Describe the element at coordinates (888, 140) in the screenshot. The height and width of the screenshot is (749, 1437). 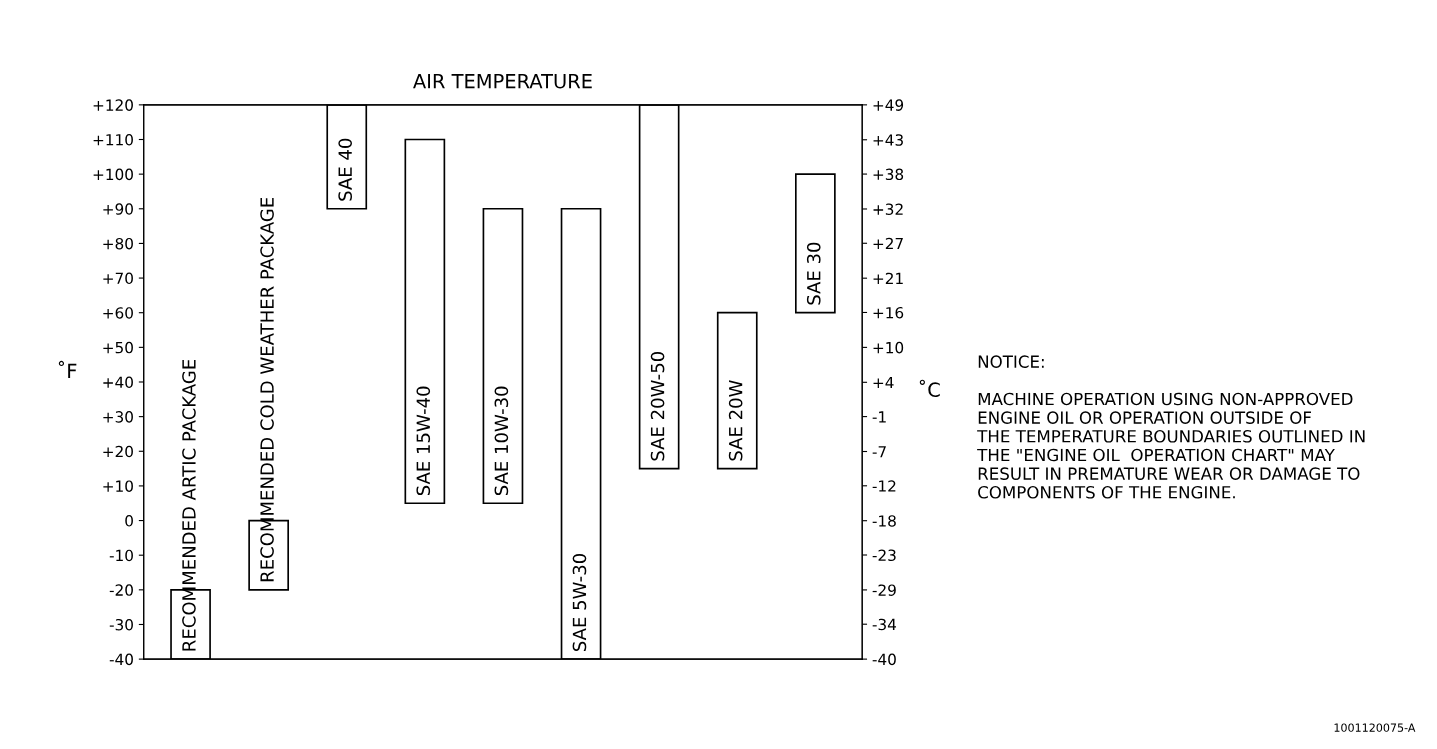
I see `y2-tick-label: +43` at that location.